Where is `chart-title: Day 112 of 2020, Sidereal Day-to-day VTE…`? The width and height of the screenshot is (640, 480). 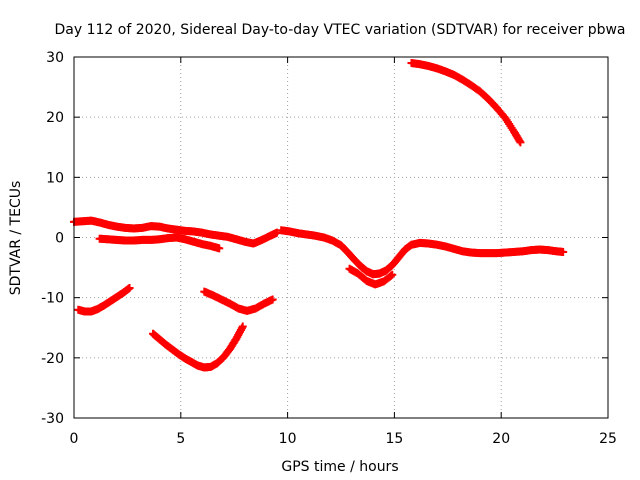 chart-title: Day 112 of 2020, Sidereal Day-to-day VTE… is located at coordinates (339, 30).